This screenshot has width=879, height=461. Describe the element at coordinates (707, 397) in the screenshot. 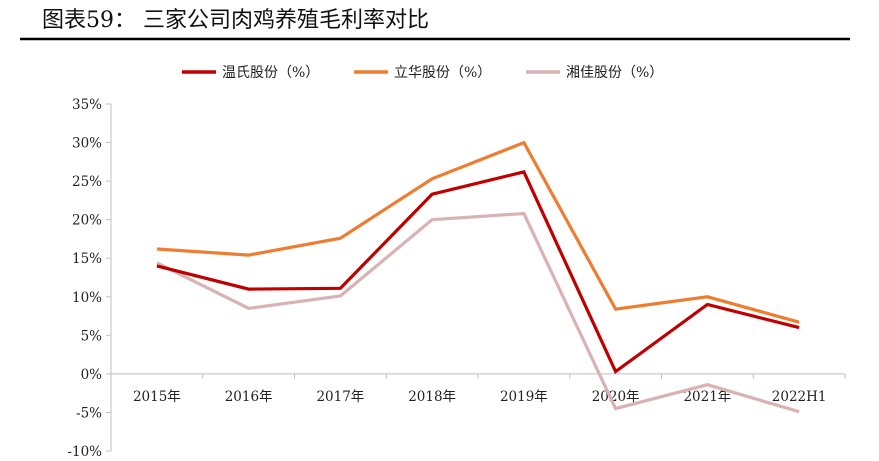

I see `x-tick-label: 2021年` at that location.